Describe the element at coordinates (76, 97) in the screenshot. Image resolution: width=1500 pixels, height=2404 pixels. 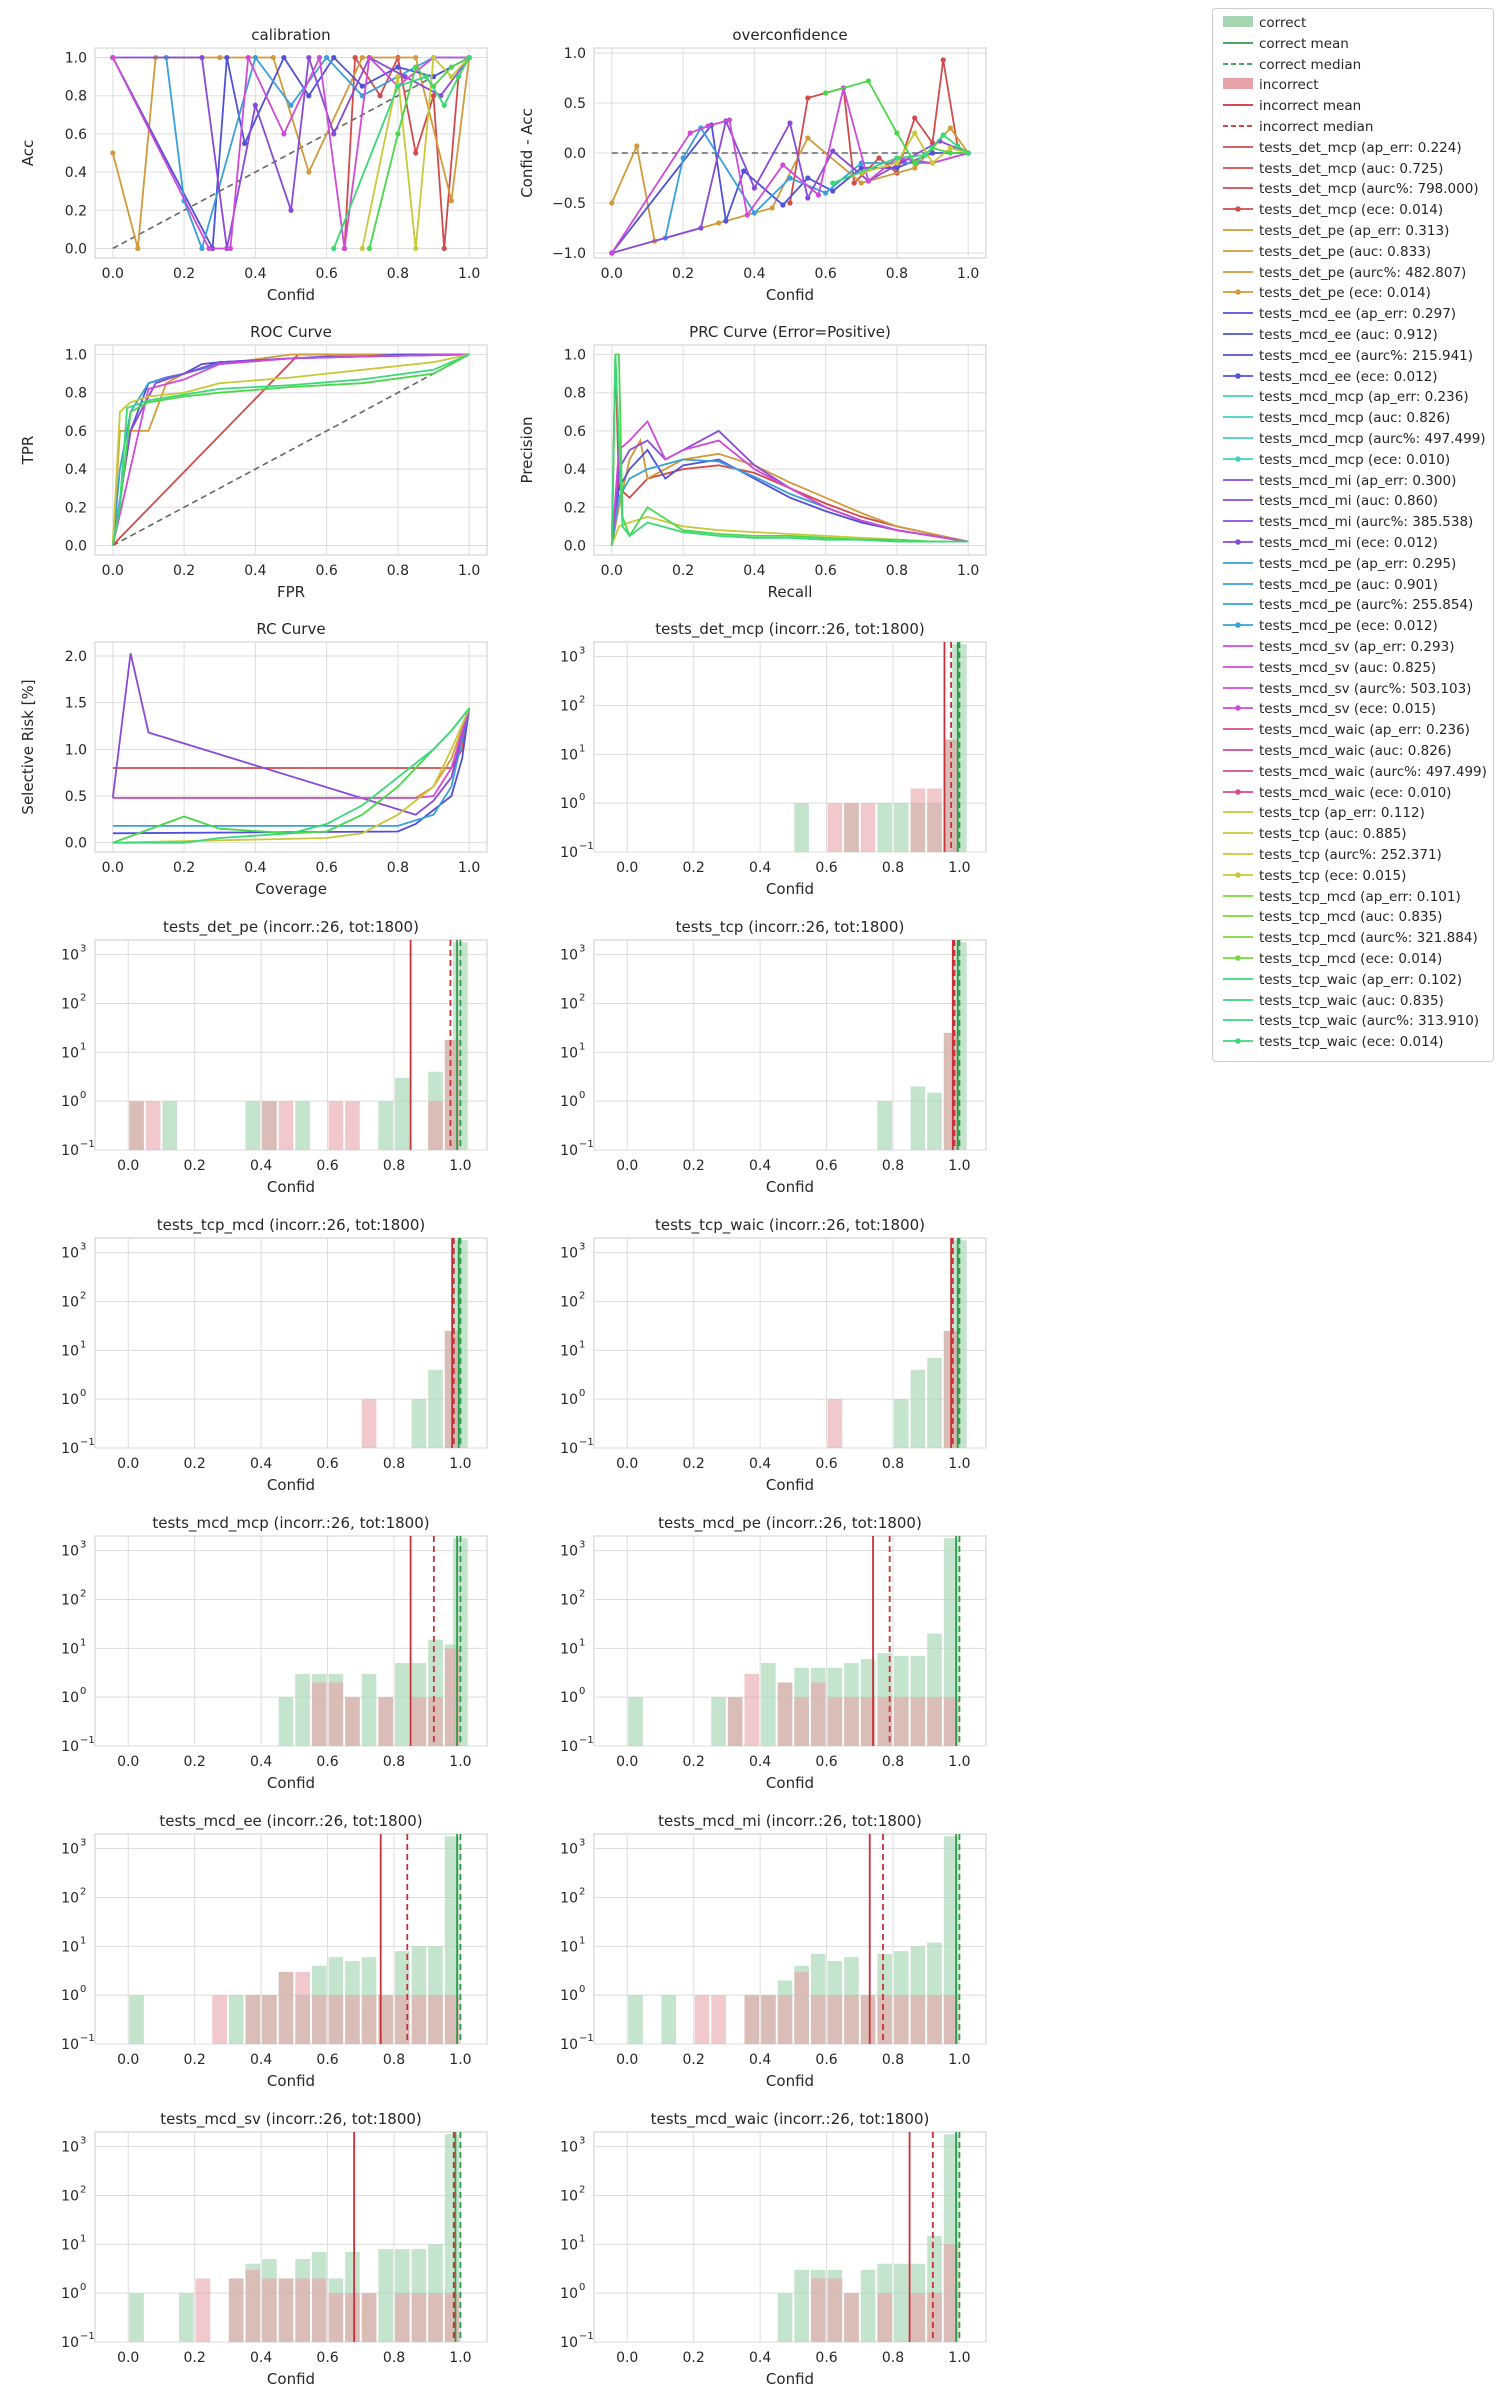
I see `y-tick-label: 0.8` at that location.